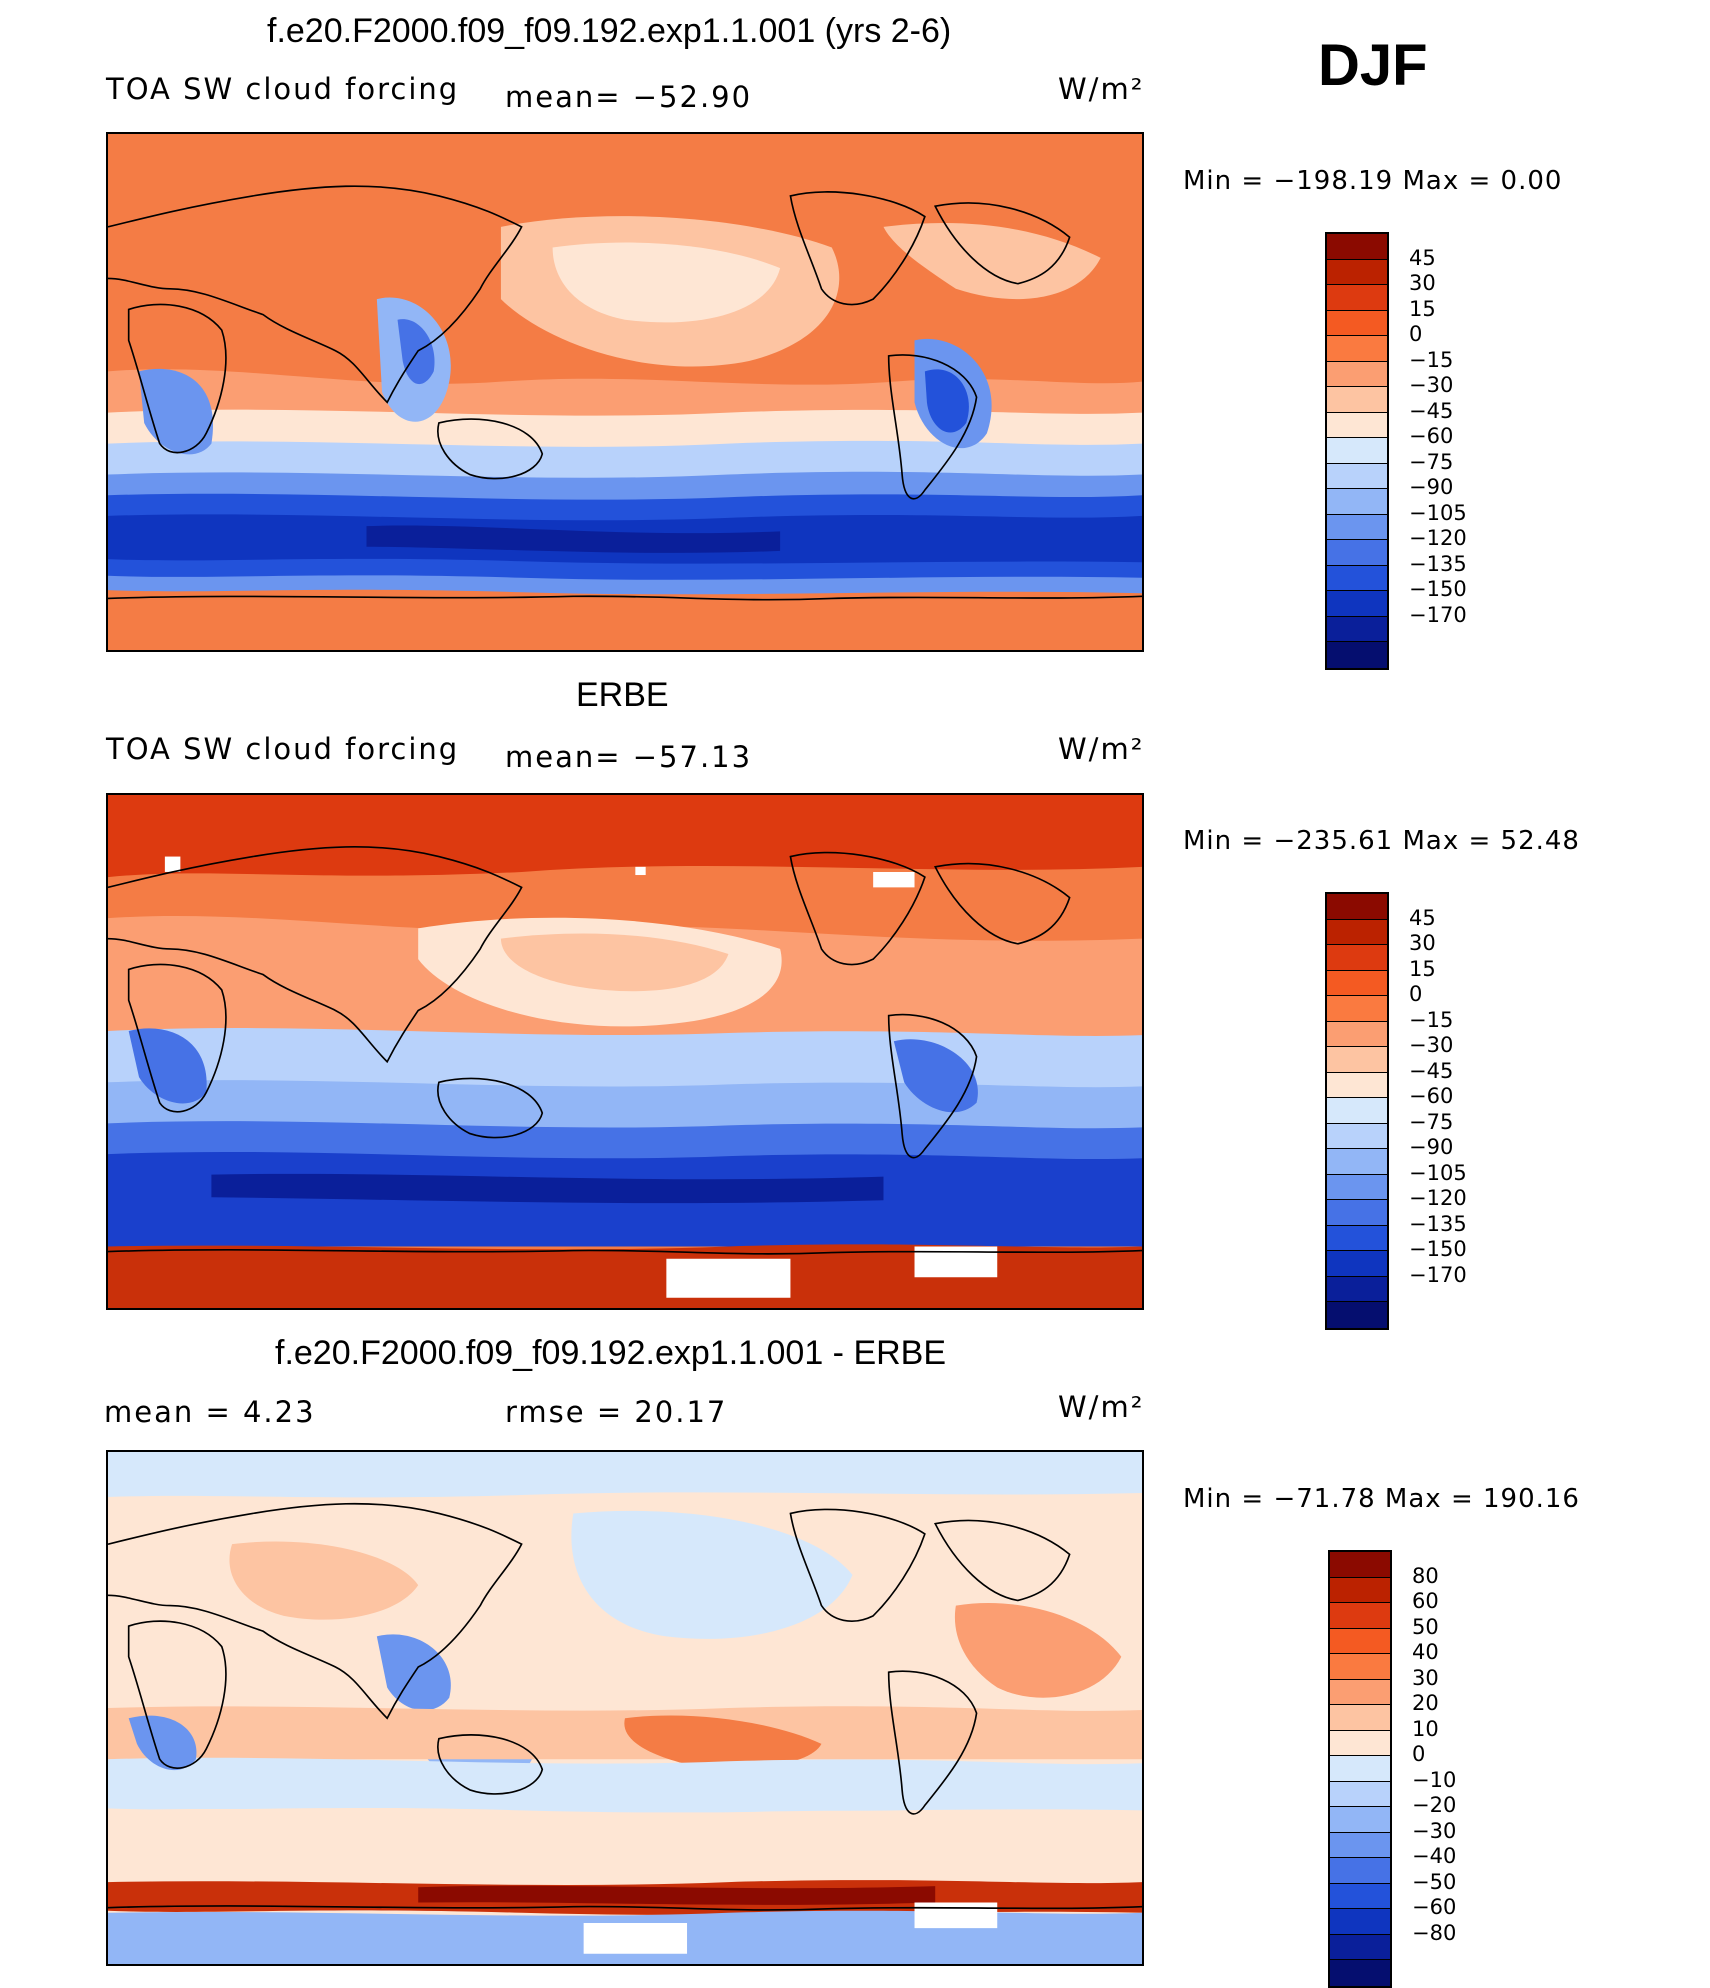 The image size is (1710, 1988). I want to click on colorbar-label: −50, so click(1434, 1881).